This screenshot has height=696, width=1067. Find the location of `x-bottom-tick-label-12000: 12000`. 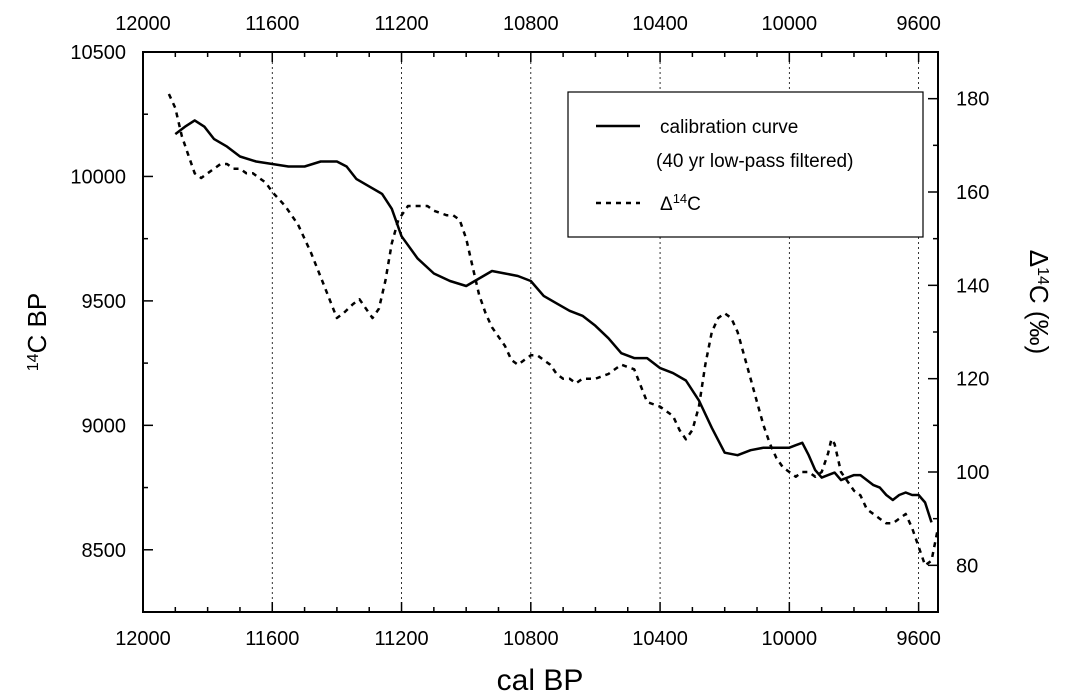

x-bottom-tick-label-12000: 12000 is located at coordinates (143, 639).